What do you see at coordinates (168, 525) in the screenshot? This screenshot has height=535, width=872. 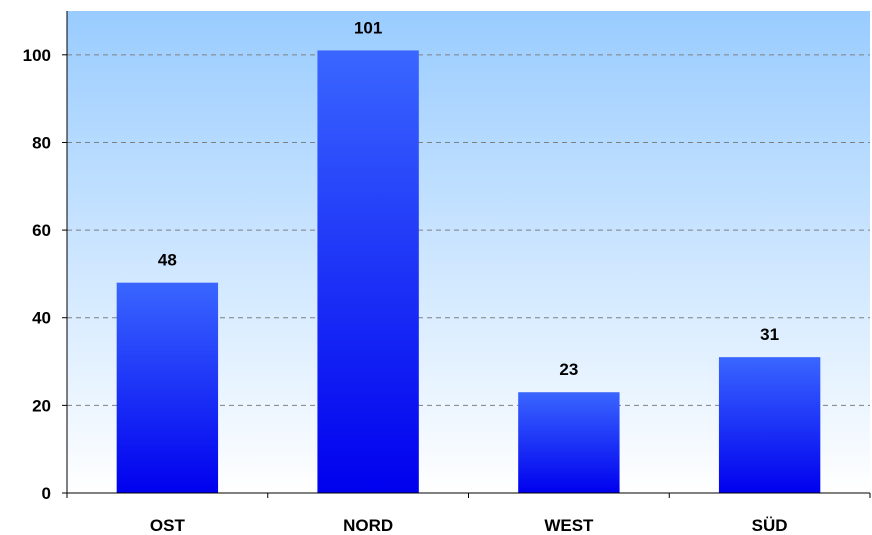 I see `category-label: OST` at bounding box center [168, 525].